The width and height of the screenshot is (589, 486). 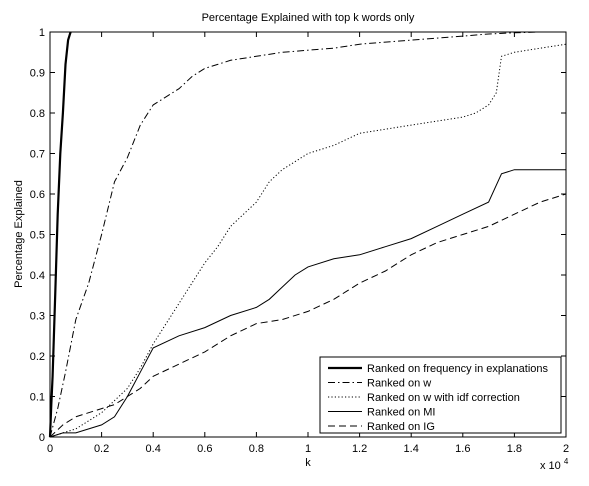 What do you see at coordinates (42, 33) in the screenshot?
I see `y-tick-label: 1` at bounding box center [42, 33].